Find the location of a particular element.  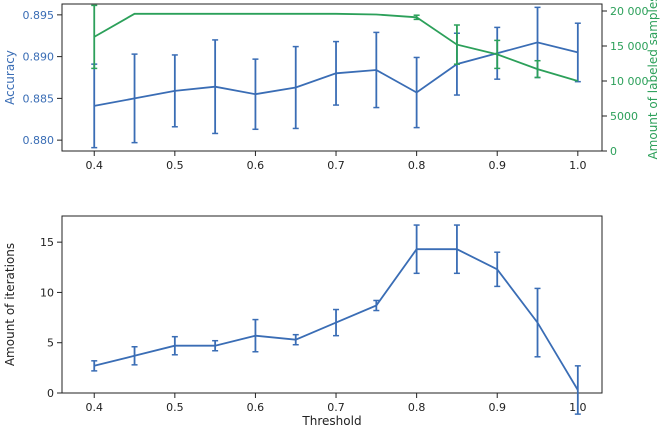

y-tick-label: 15 is located at coordinates (47, 242).